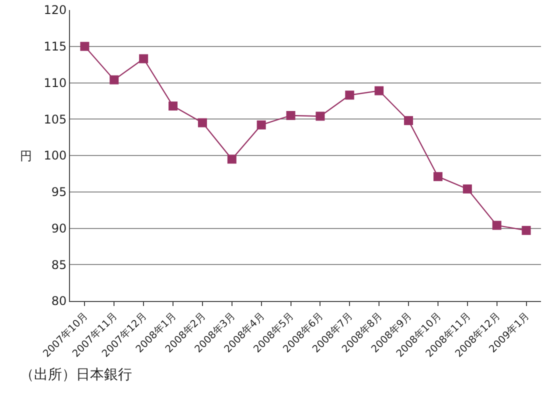 This screenshot has height=397, width=549. What do you see at coordinates (55, 10) in the screenshot?
I see `y-tick-label: 120` at bounding box center [55, 10].